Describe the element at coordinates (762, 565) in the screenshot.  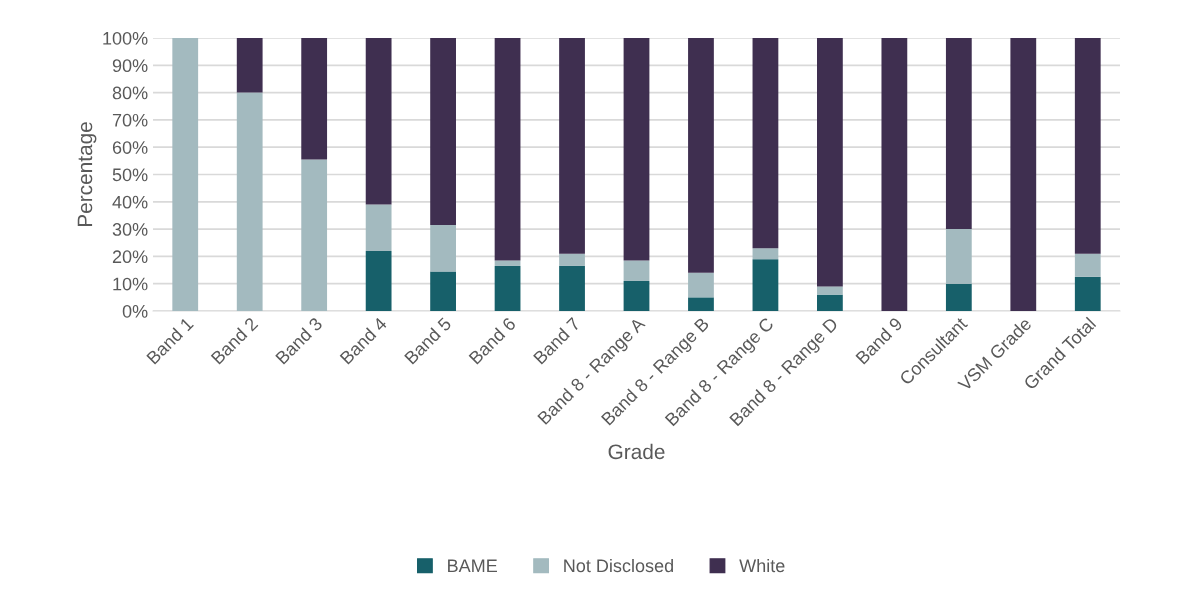
I see `legend-label: White` at that location.